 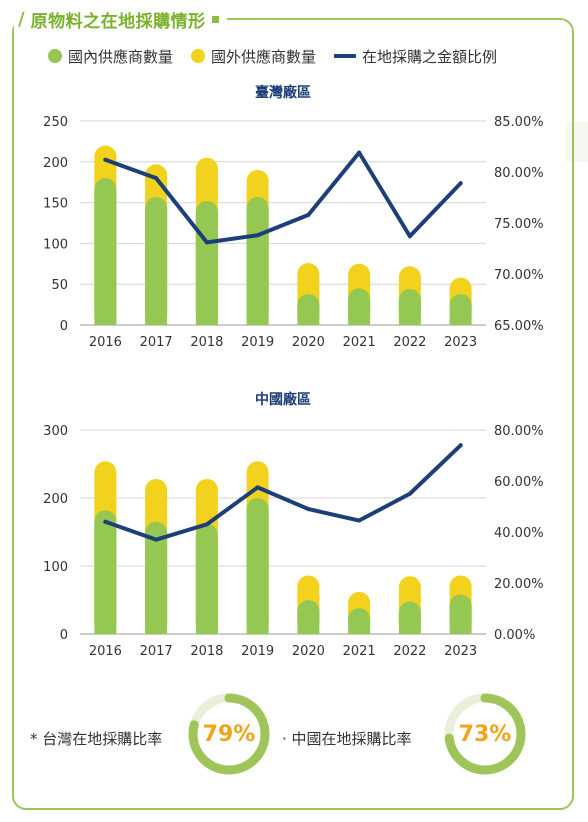 I want to click on tw-x-tick-2020: 2020, so click(x=308, y=342).